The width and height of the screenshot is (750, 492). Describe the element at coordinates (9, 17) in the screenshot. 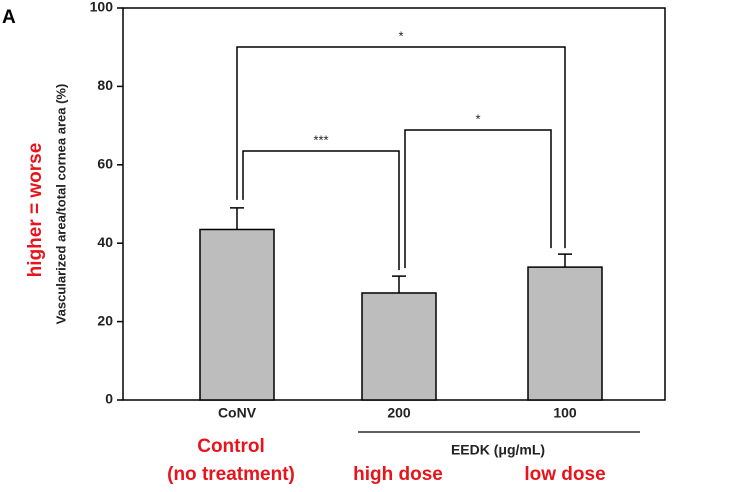

I see `panel-label: A` at that location.